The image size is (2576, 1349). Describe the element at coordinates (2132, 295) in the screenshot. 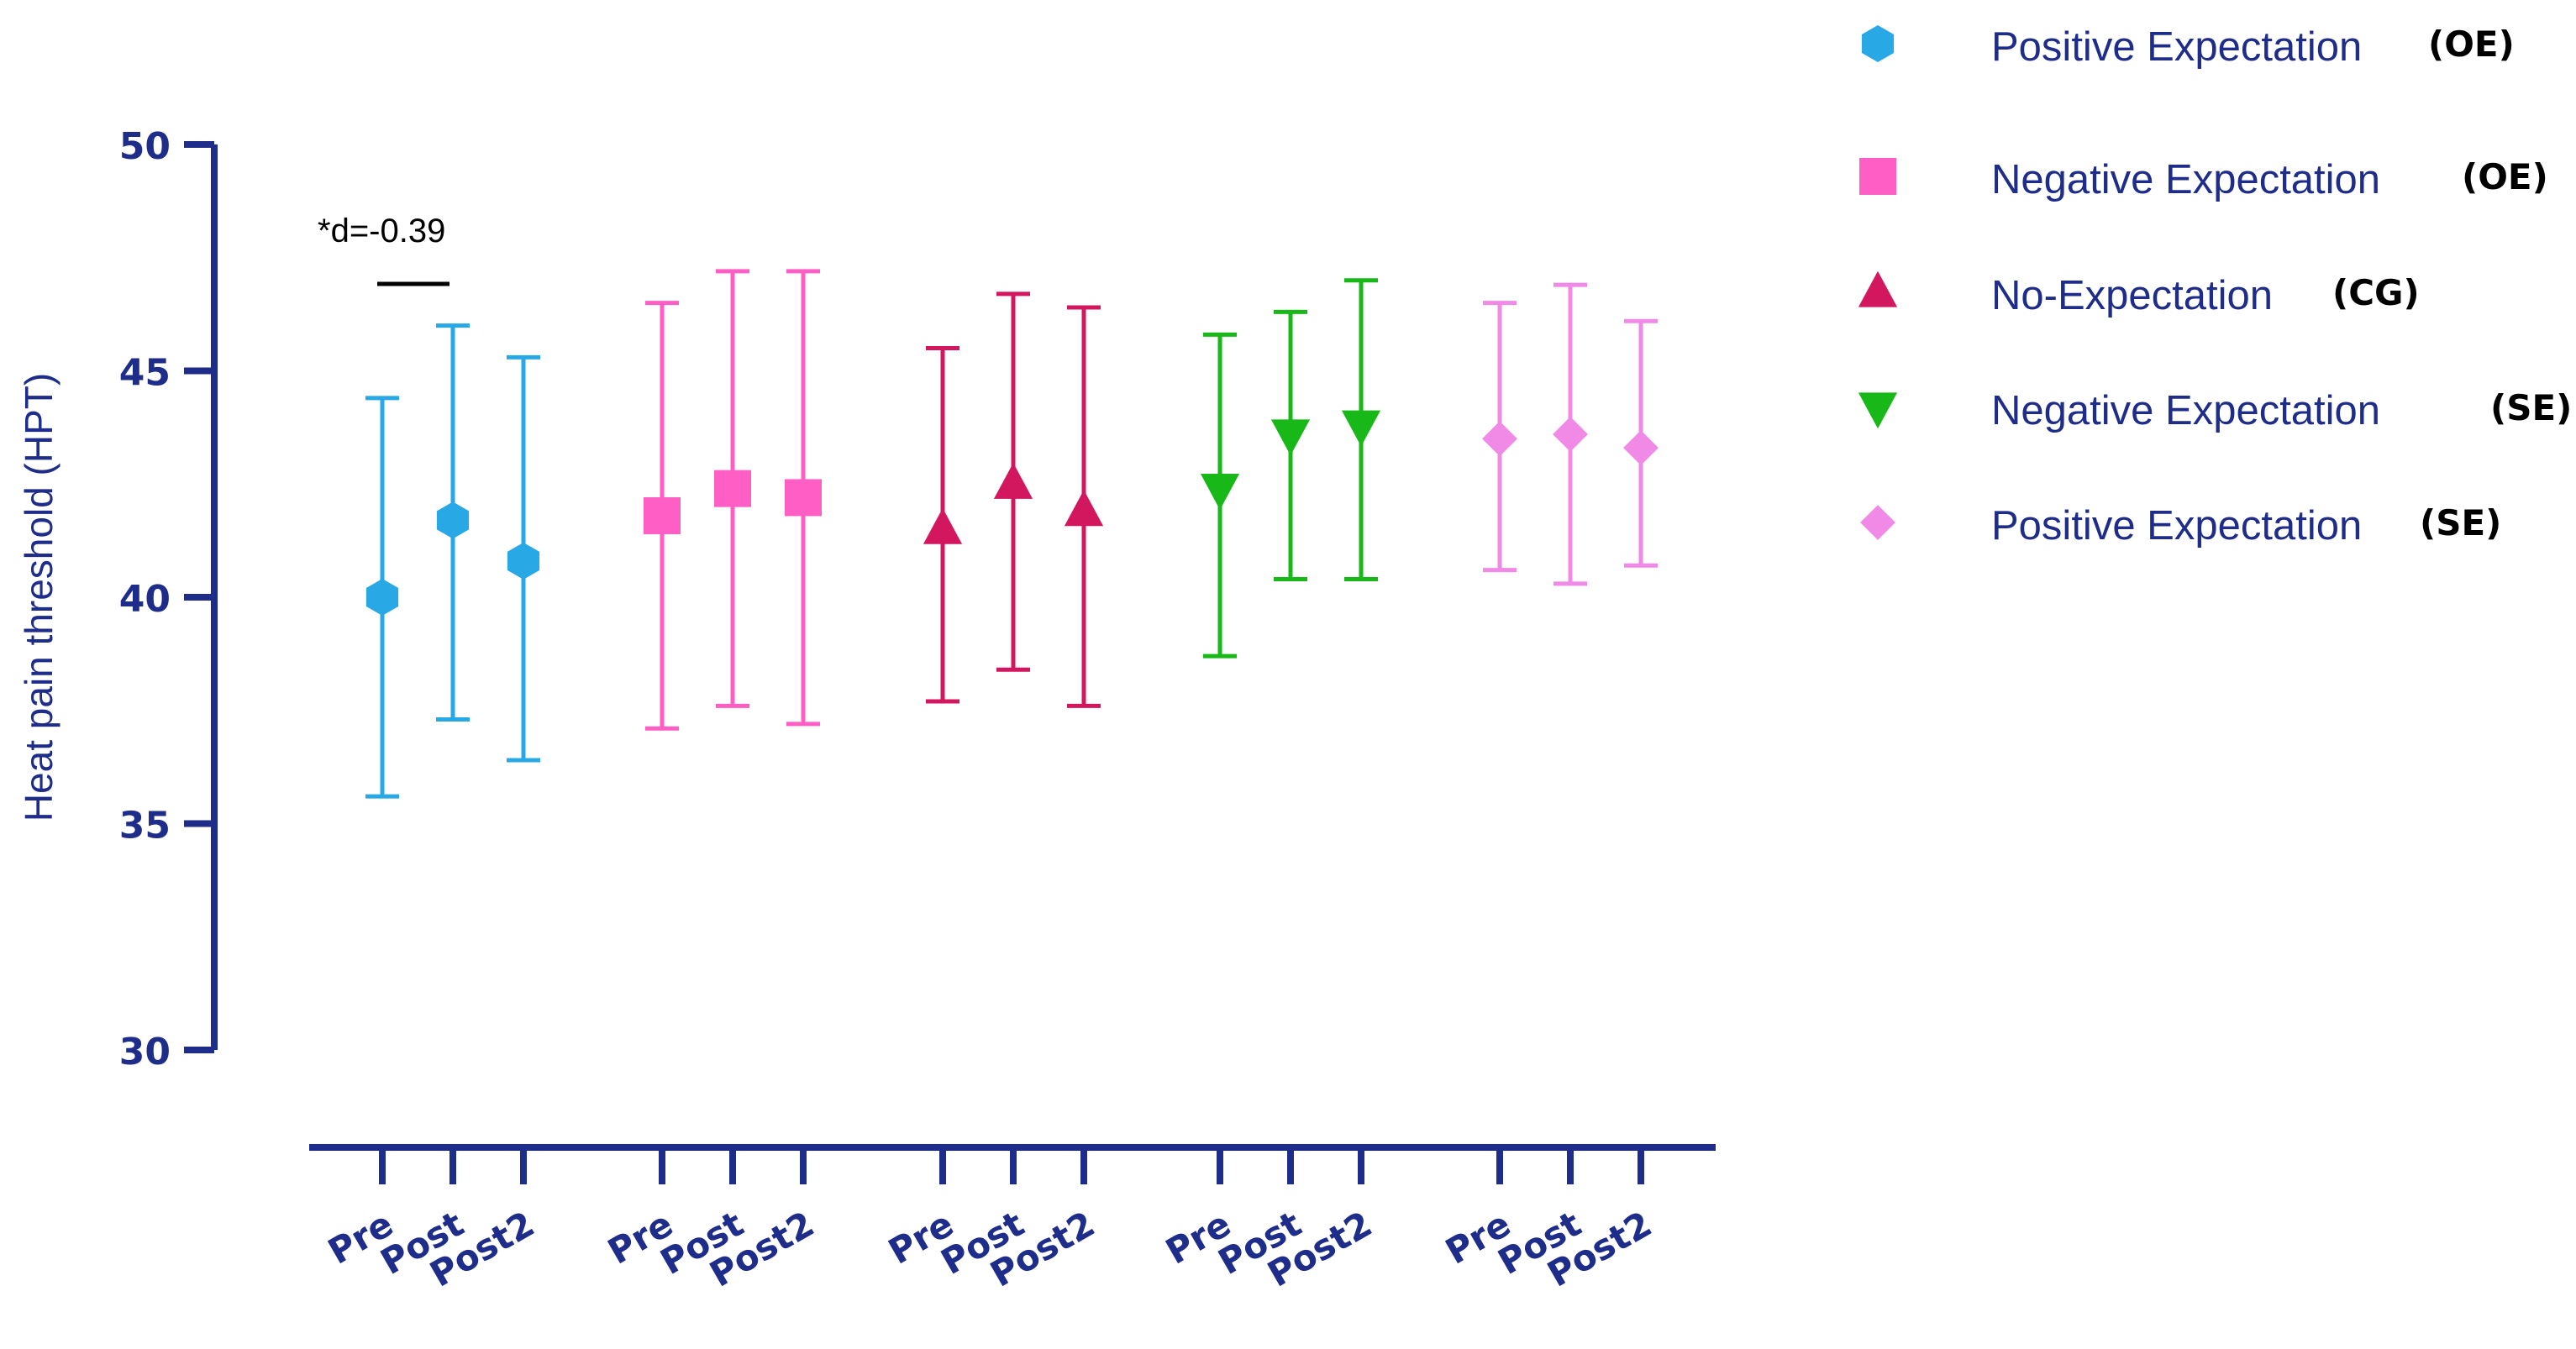

I see `legend-label: No-Expectation` at that location.